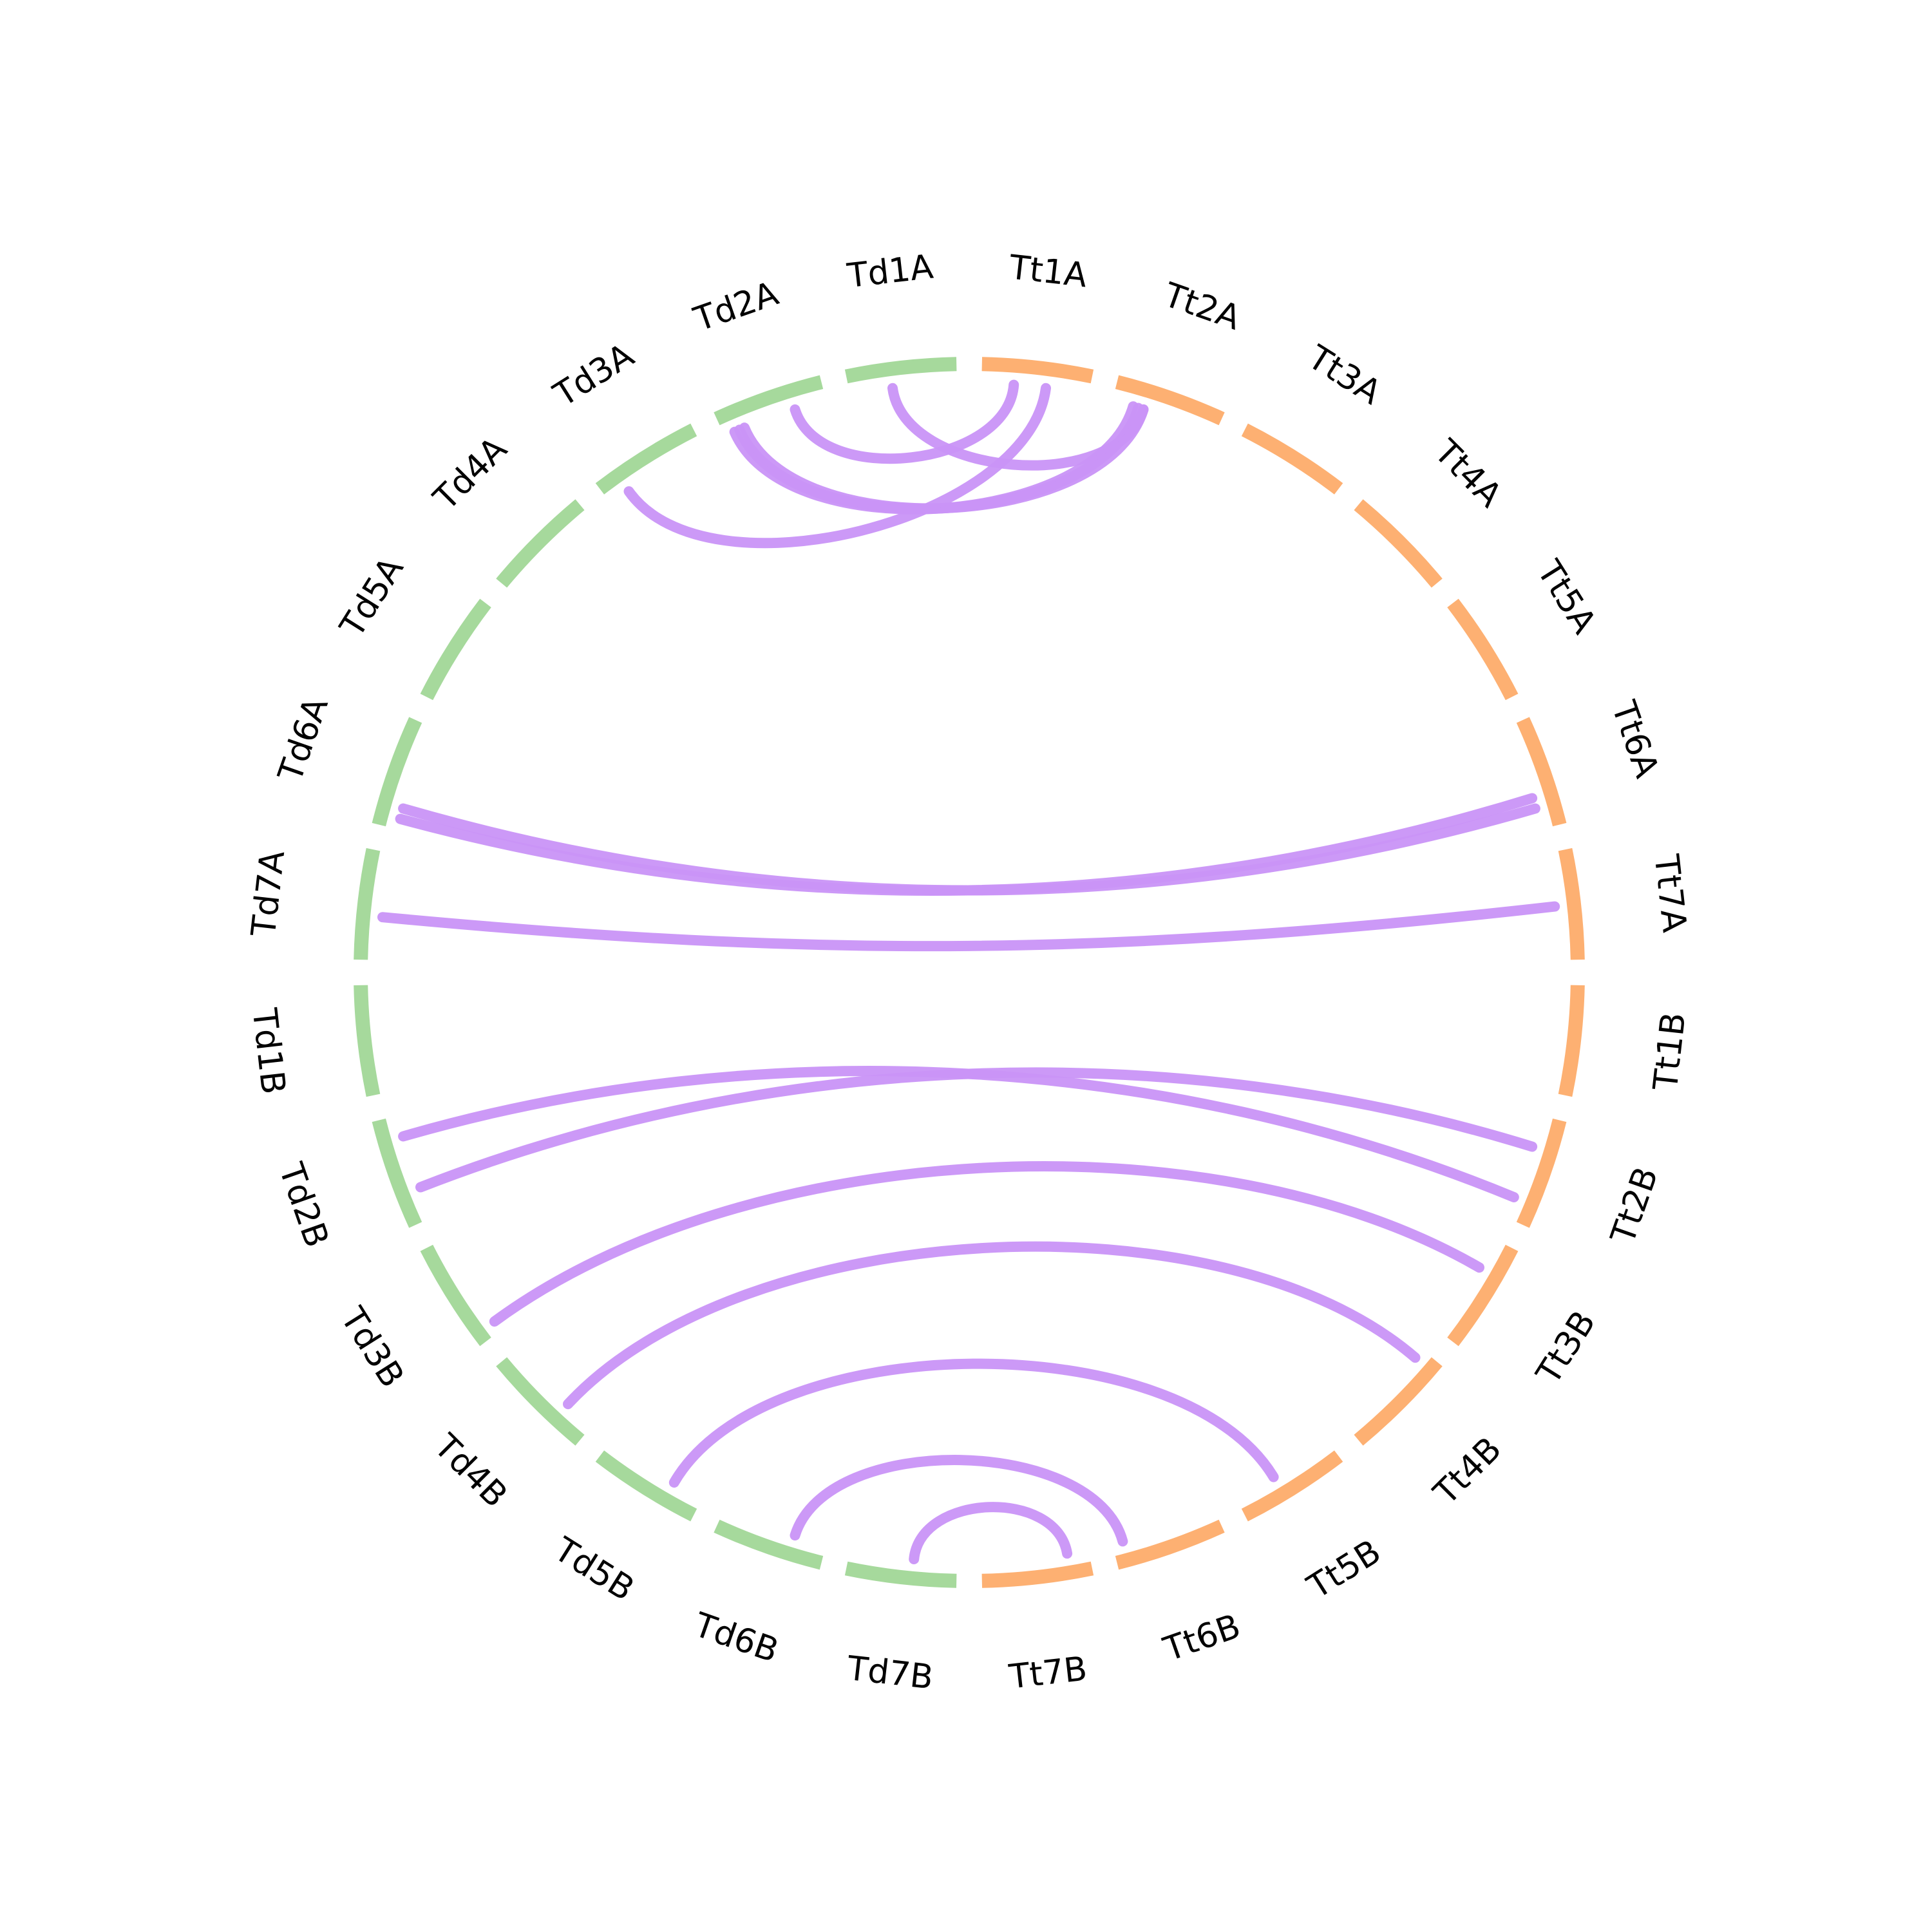 This screenshot has width=1932, height=1932. Describe the element at coordinates (1292, 459) in the screenshot. I see `segment-tt3a` at that location.